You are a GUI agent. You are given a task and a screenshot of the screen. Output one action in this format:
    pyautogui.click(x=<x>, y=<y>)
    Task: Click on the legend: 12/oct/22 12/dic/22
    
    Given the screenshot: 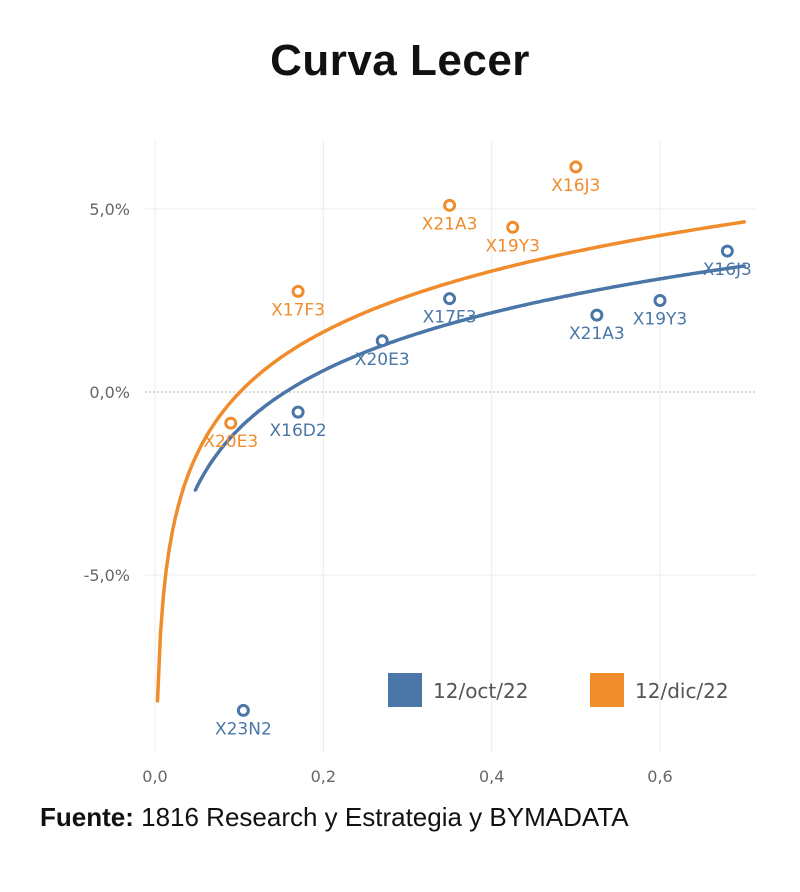 What is the action you would take?
    pyautogui.click(x=558, y=690)
    